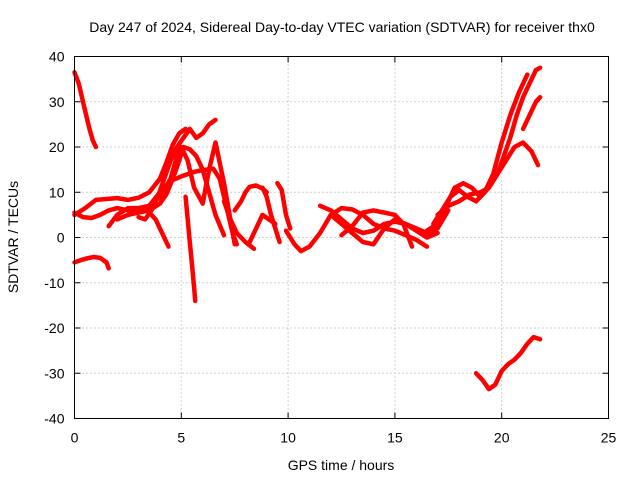  Describe the element at coordinates (13, 237) in the screenshot. I see `y-axis-title: SDTVAR / TECUs` at that location.